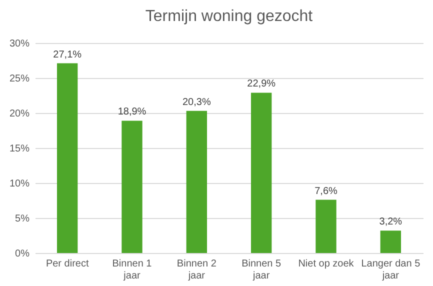 This screenshot has width=433, height=286. I want to click on data-label: 22,9%, so click(261, 84).